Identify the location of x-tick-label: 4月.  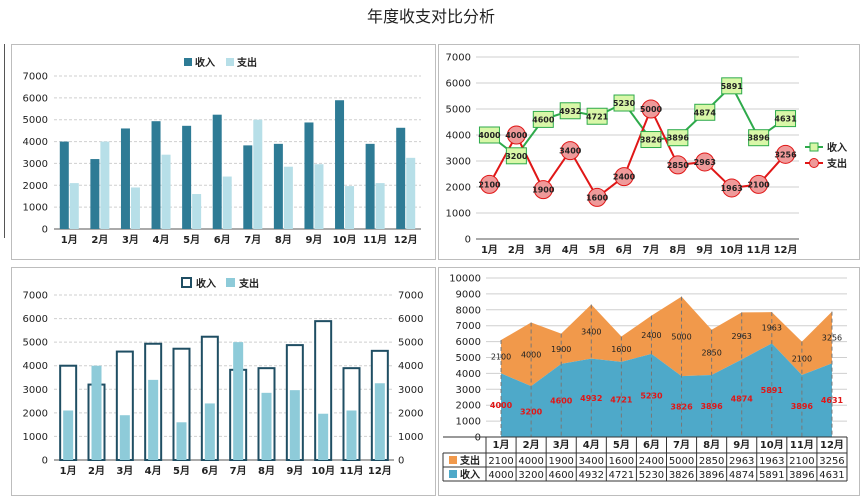
(153, 471).